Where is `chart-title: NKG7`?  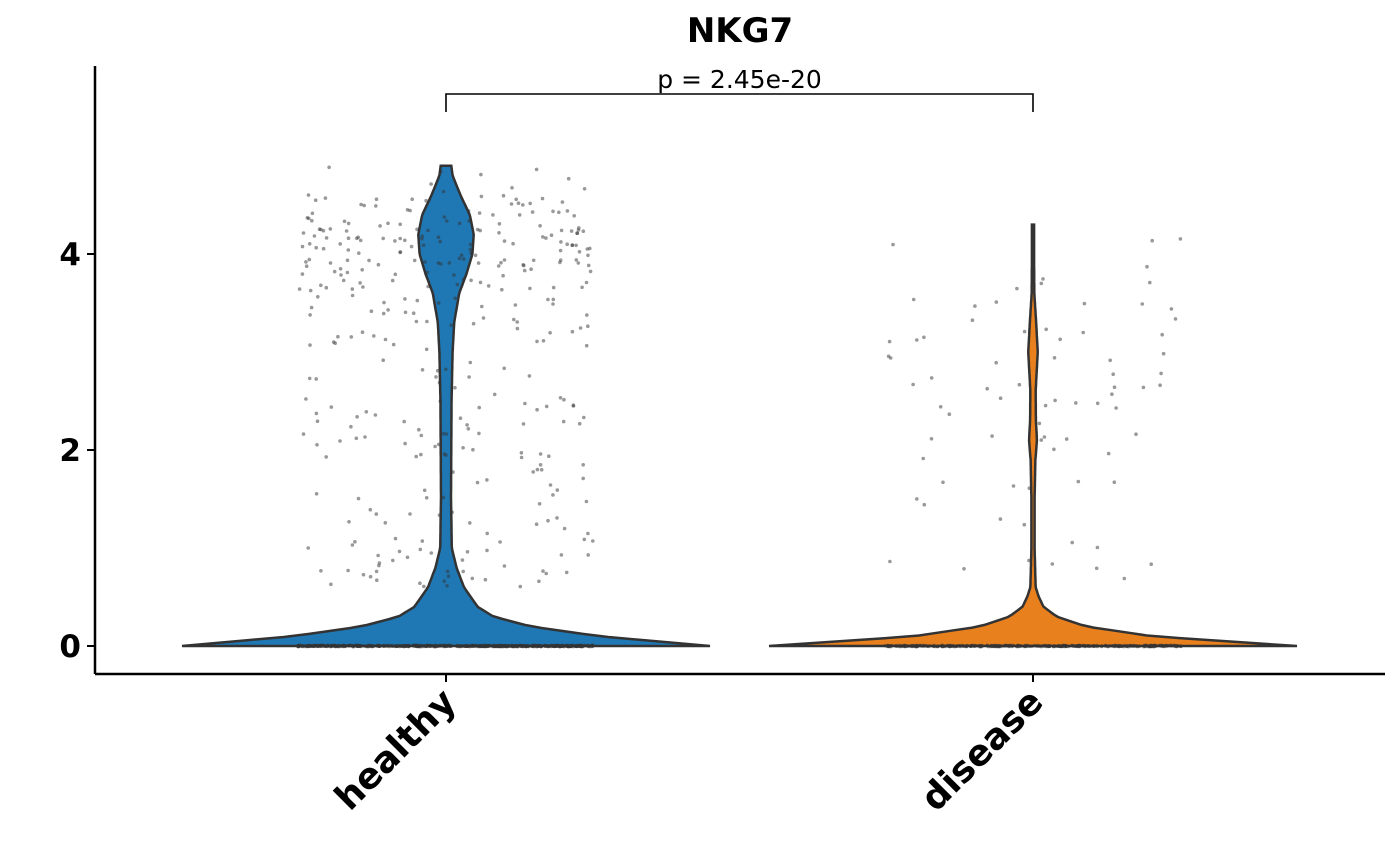 chart-title: NKG7 is located at coordinates (740, 31).